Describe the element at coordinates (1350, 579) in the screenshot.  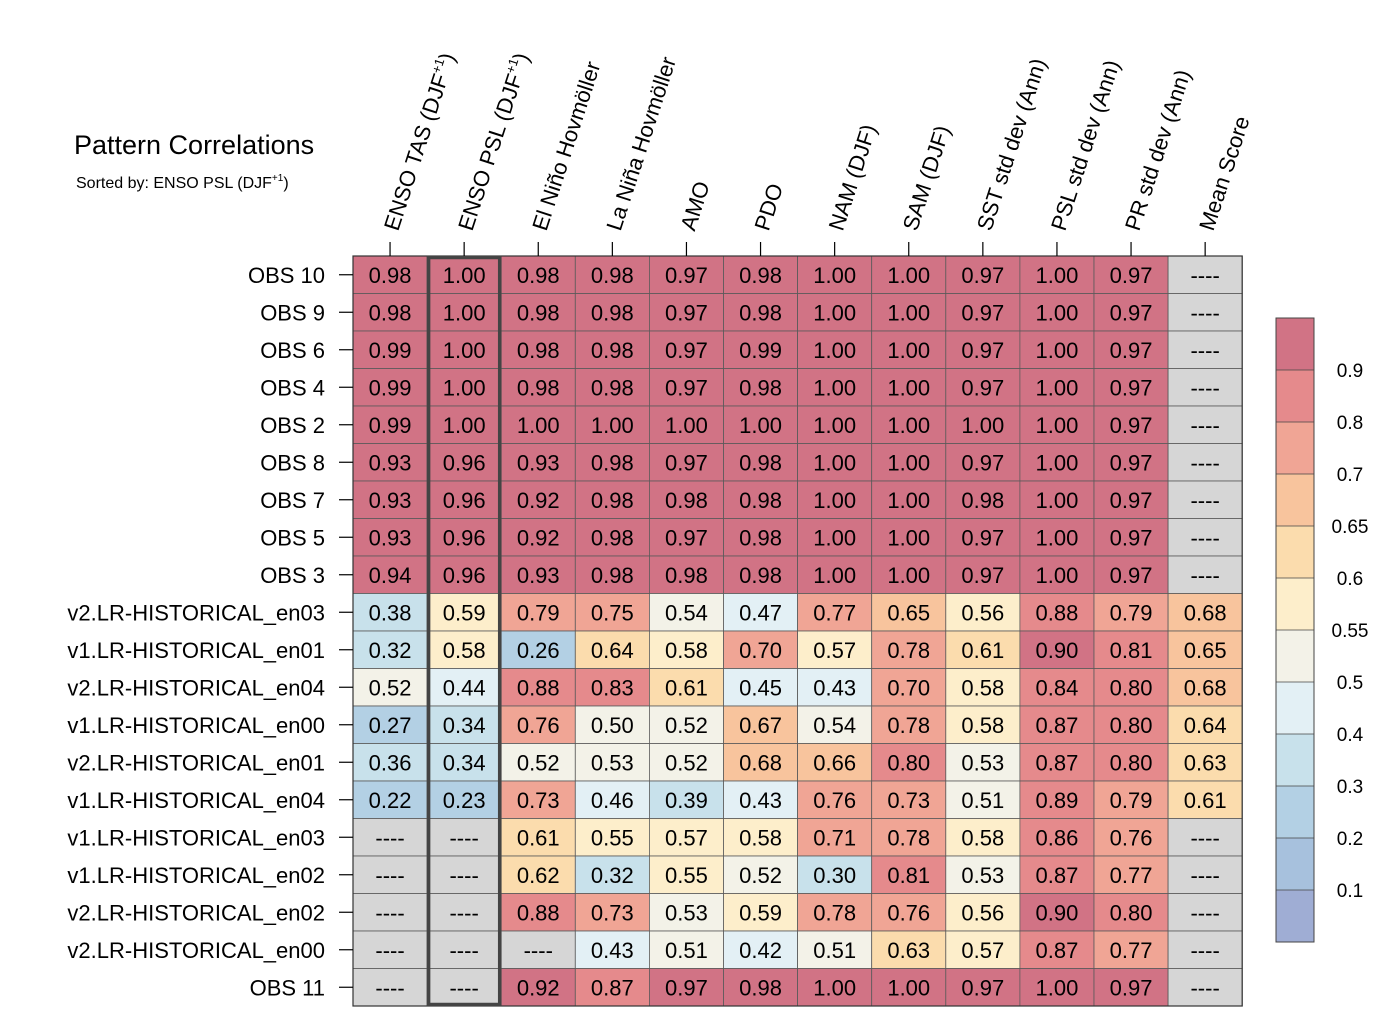
I see `colorbar-tick-label: 0.6` at that location.